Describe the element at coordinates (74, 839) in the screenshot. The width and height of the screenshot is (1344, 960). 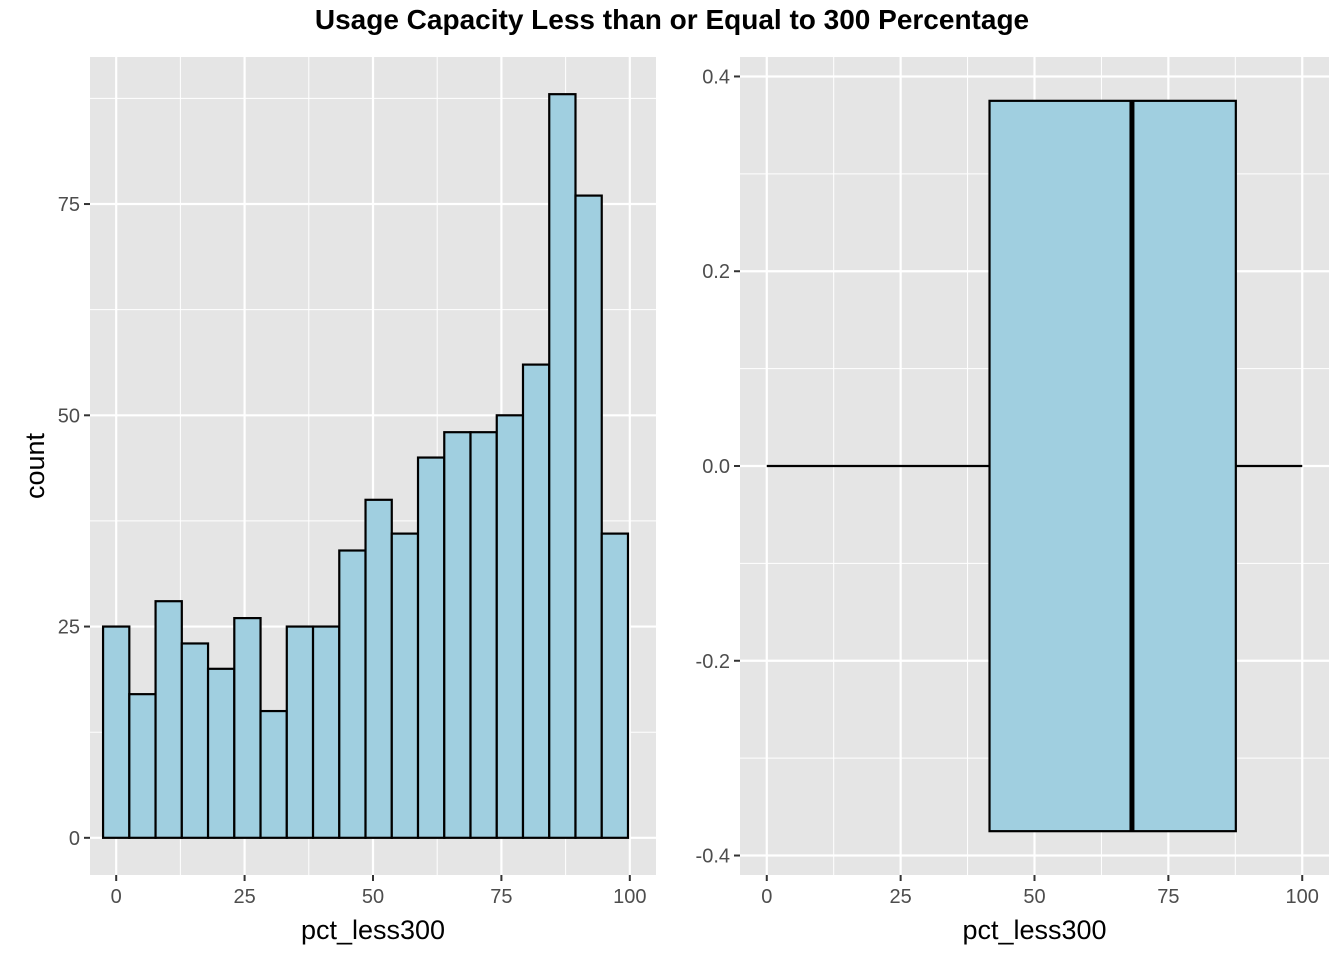
I see `hist-y-tick-label: 0` at that location.